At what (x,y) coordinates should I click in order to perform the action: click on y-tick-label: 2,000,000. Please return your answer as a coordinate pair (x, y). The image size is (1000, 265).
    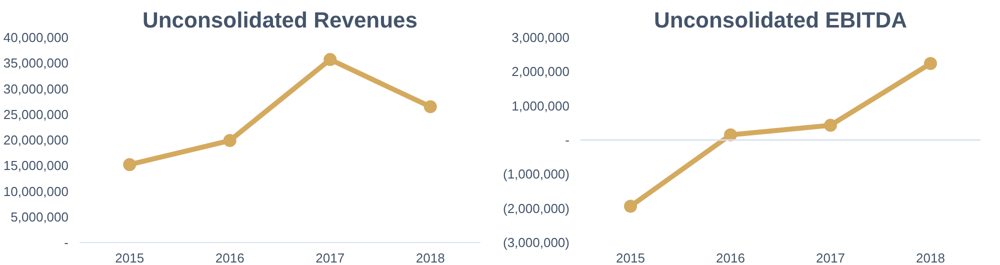
    Looking at the image, I should click on (541, 72).